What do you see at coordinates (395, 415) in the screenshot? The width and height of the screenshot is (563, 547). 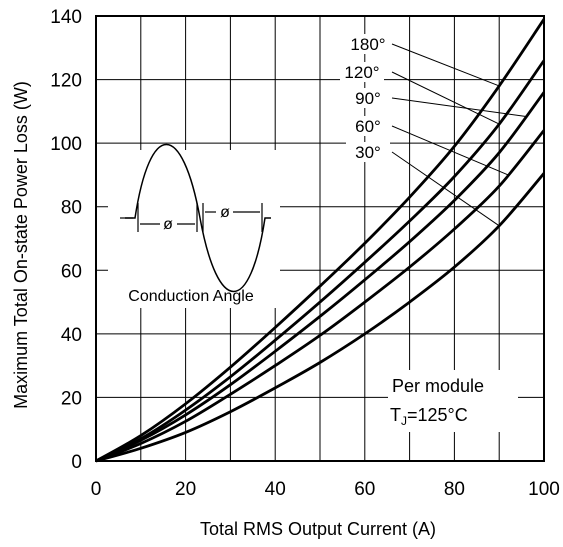 I see `tj-prefix: T` at bounding box center [395, 415].